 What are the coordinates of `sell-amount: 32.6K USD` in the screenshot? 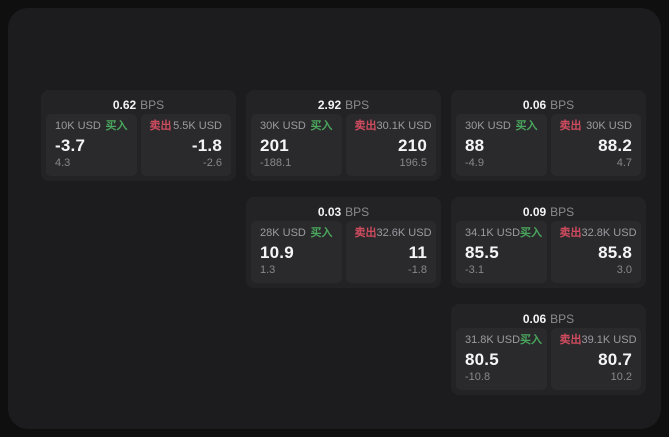 It's located at (404, 233).